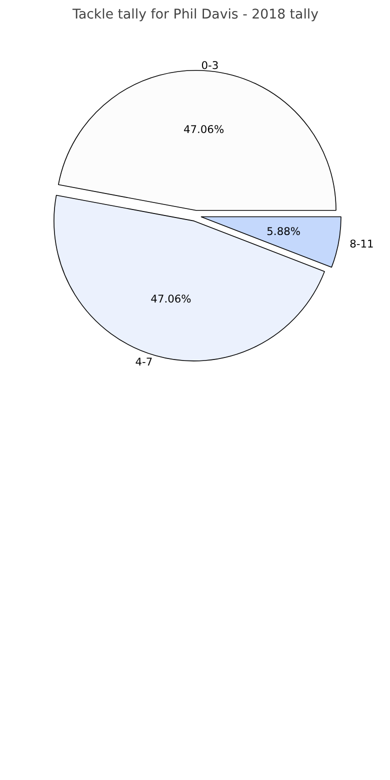 This screenshot has height=780, width=390. Describe the element at coordinates (283, 231) in the screenshot. I see `data-label: 5.88%` at that location.